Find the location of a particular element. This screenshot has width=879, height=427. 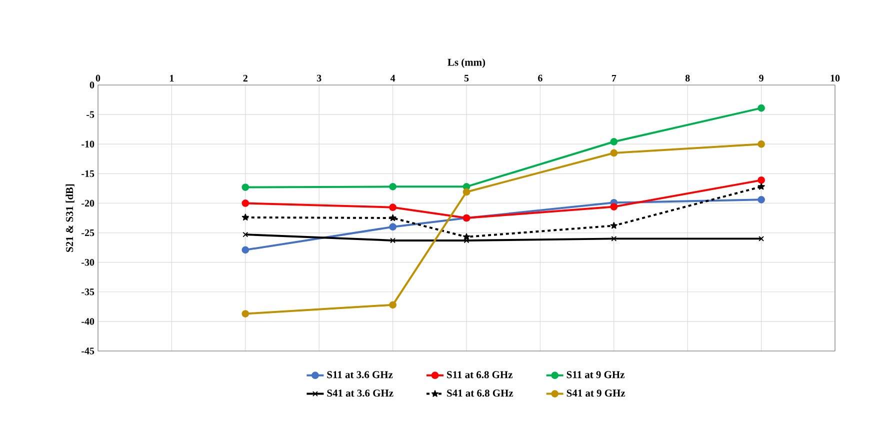

y-tick-label: -25 is located at coordinates (88, 232).